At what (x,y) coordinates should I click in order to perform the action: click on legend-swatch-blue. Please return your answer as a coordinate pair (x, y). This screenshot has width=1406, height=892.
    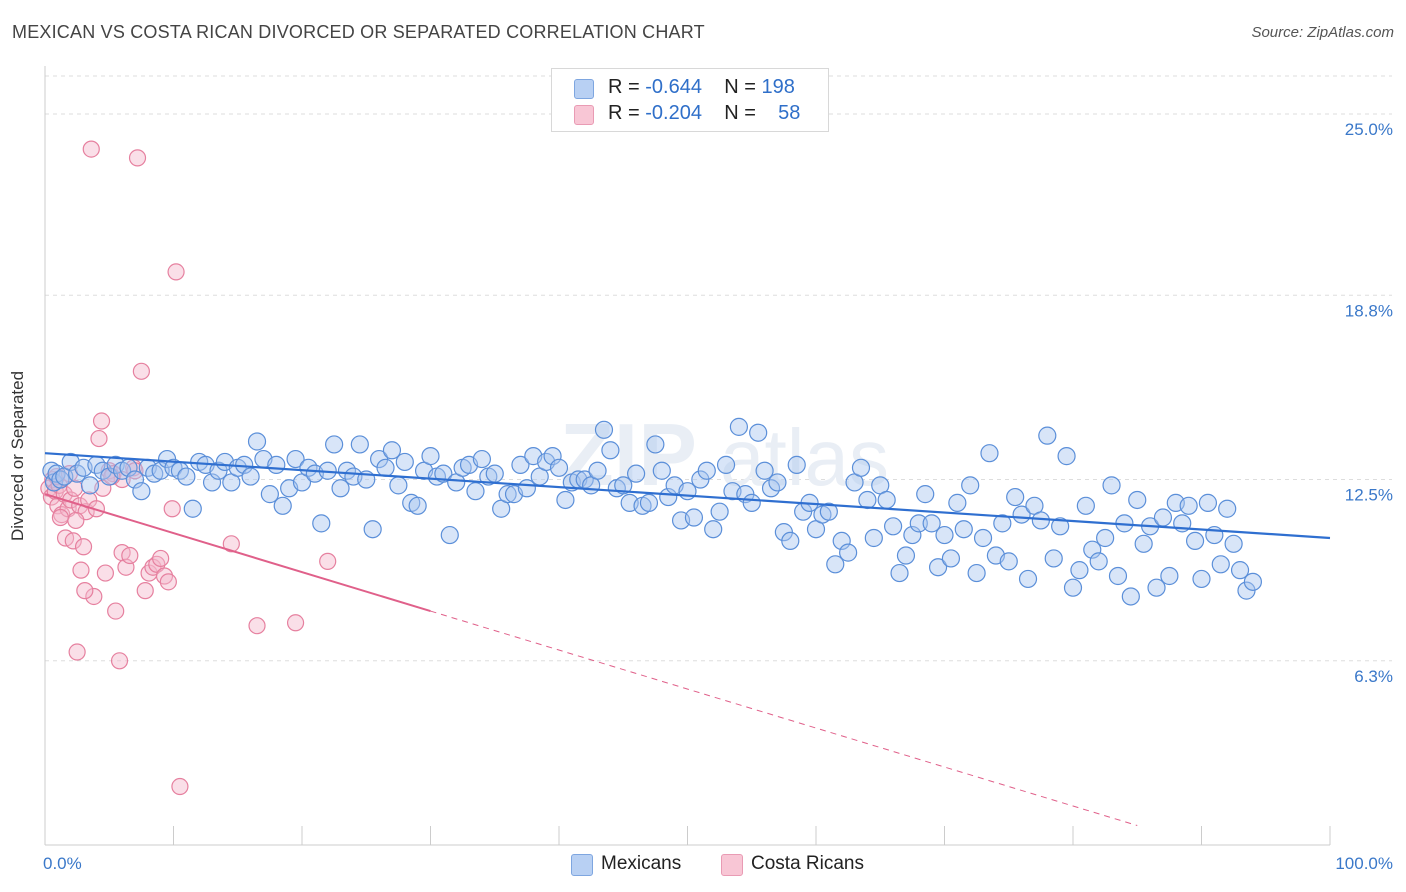
    Looking at the image, I should click on (584, 89).